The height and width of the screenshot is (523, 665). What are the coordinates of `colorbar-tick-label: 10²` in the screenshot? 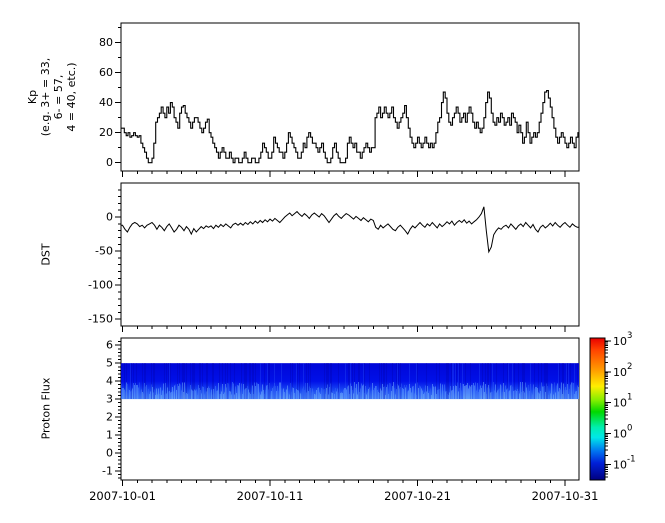 It's located at (622, 370).